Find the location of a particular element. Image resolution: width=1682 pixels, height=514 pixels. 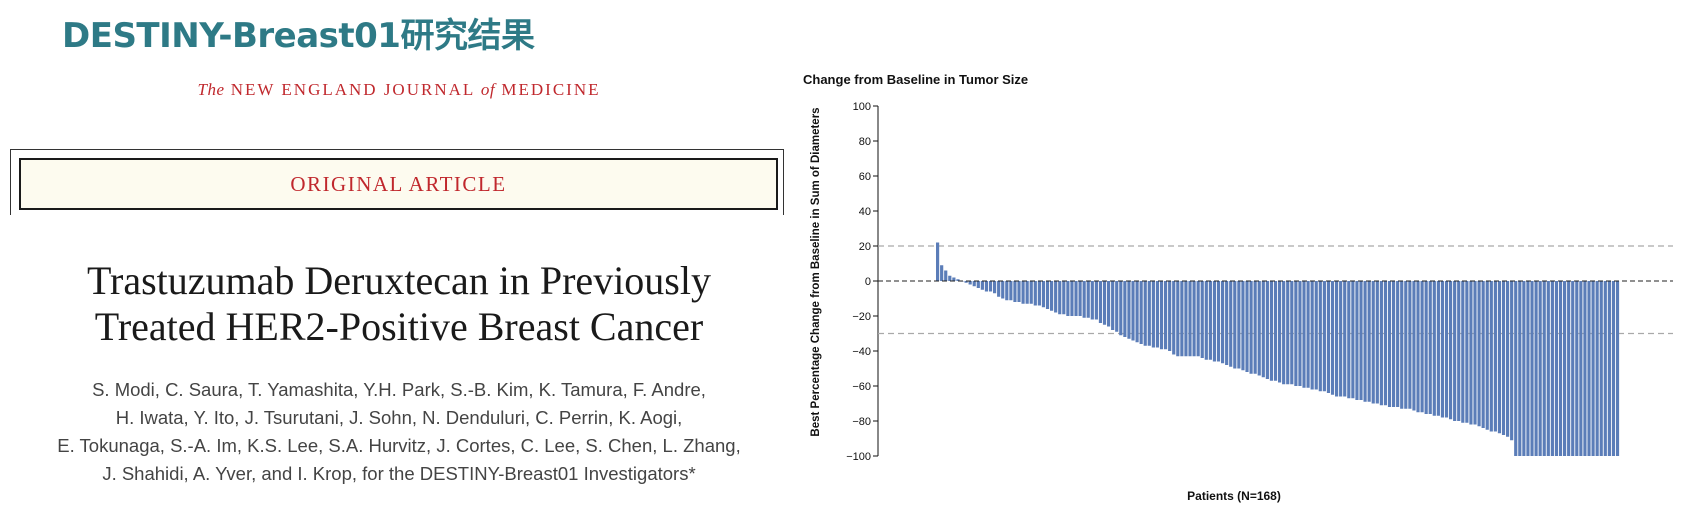

y-tick-label: −60 is located at coordinates (861, 387).